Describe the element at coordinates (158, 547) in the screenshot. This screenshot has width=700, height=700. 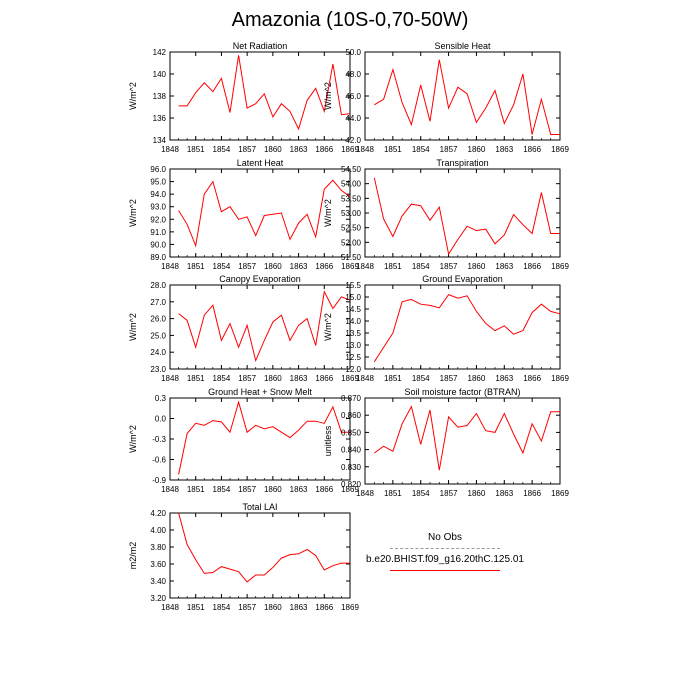
I see `y-tick-label: 3.80` at that location.